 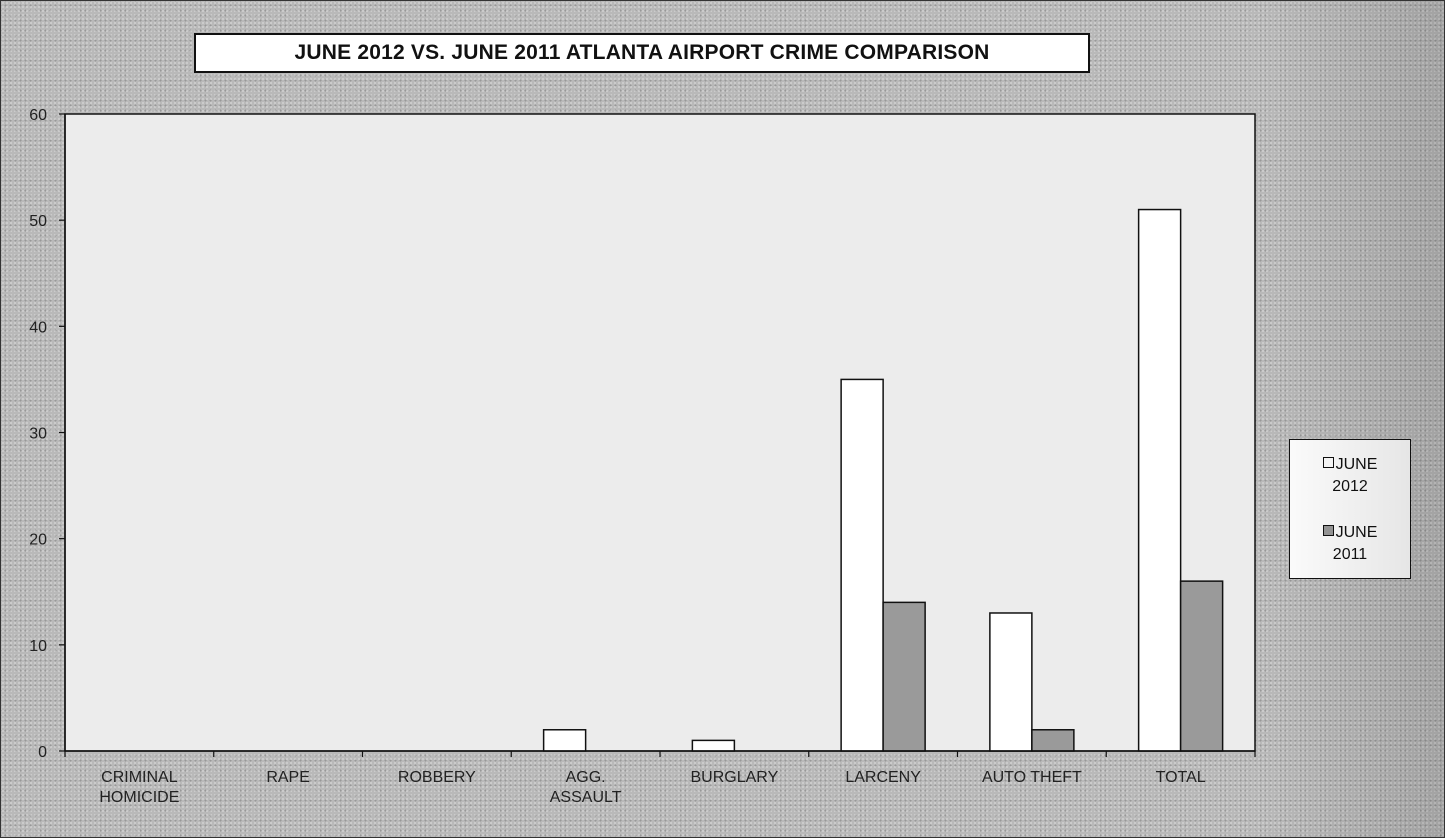 I want to click on y-tick-label: 20, so click(x=38, y=540).